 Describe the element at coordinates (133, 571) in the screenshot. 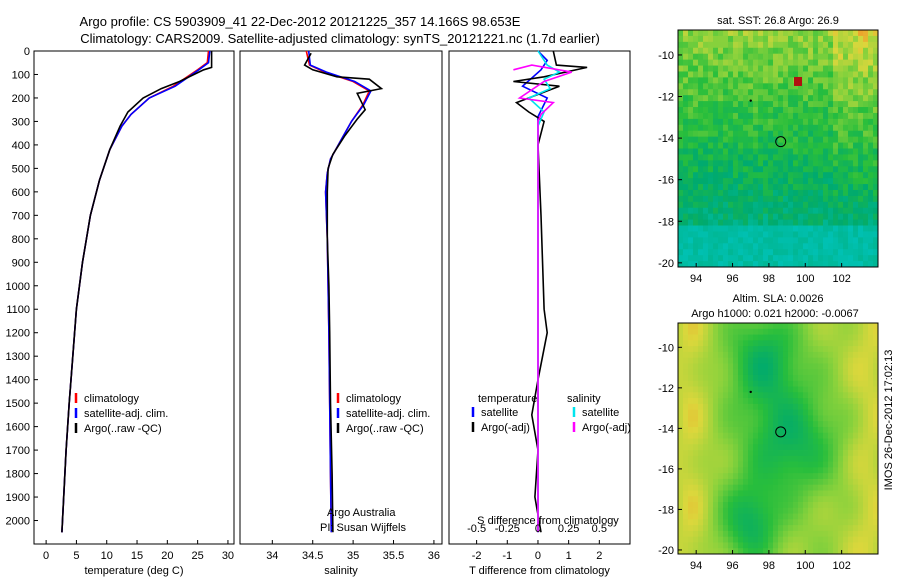

I see `x-axis-label: temperature (deg C)` at that location.